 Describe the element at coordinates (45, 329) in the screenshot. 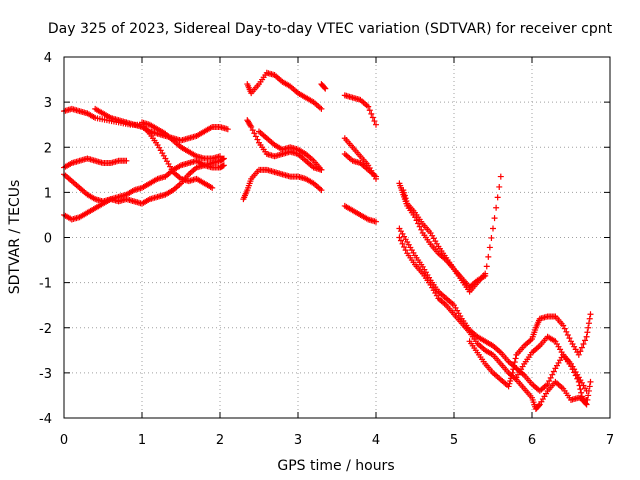

I see `y-tick-label: -2` at that location.